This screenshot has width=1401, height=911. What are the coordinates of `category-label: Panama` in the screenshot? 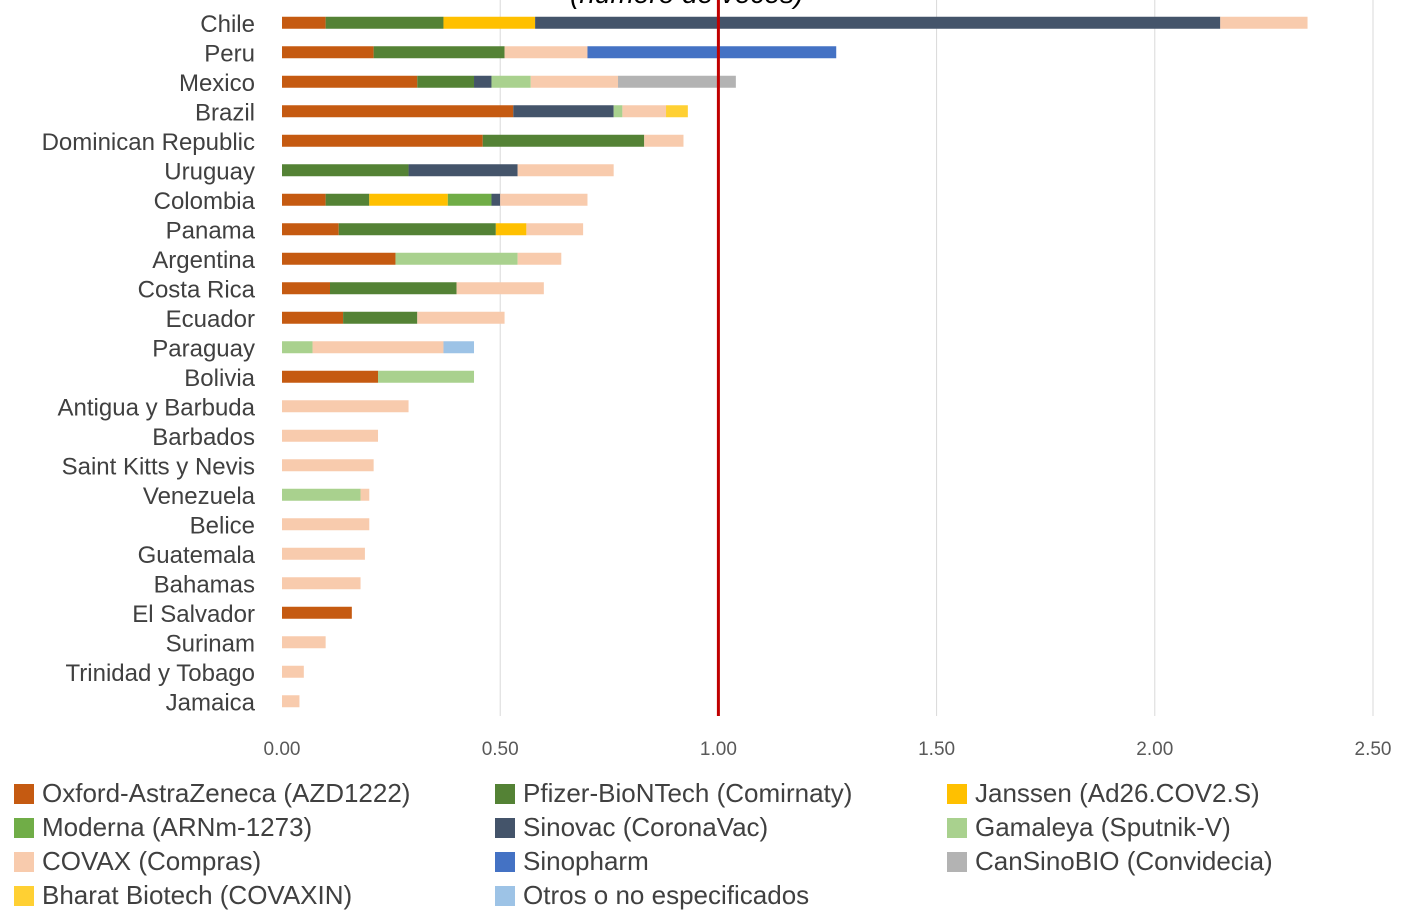 It's located at (211, 230).